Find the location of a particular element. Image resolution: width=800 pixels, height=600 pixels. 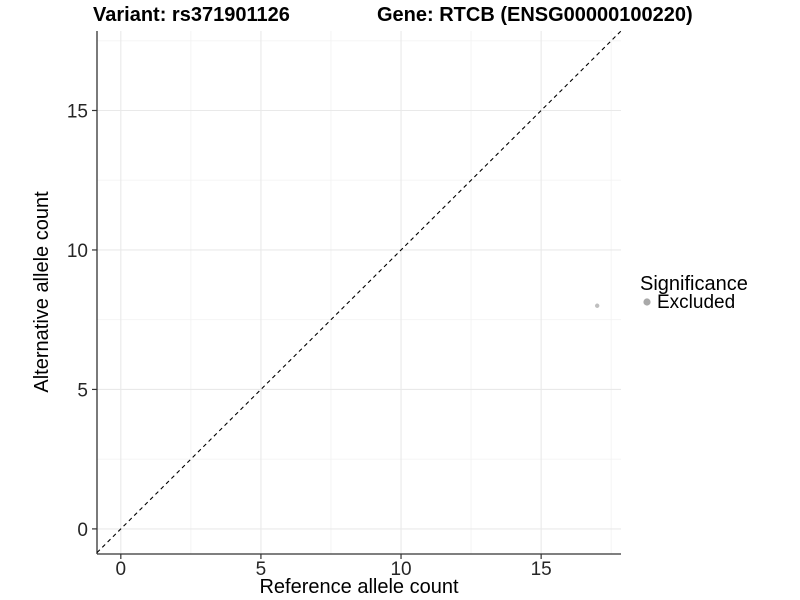

legend-title: Significance is located at coordinates (694, 284).